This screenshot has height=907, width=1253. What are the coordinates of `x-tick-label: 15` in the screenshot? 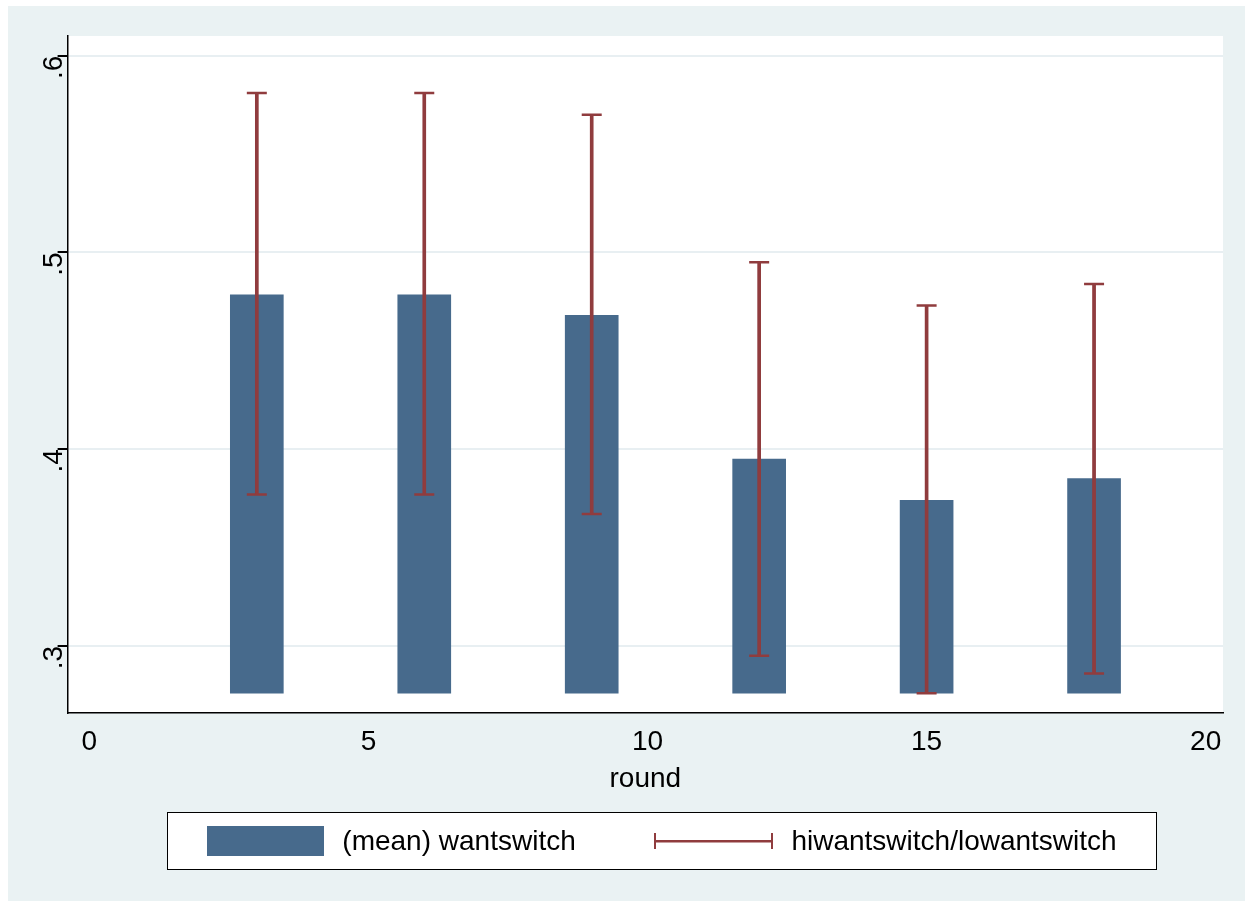 It's located at (927, 741).